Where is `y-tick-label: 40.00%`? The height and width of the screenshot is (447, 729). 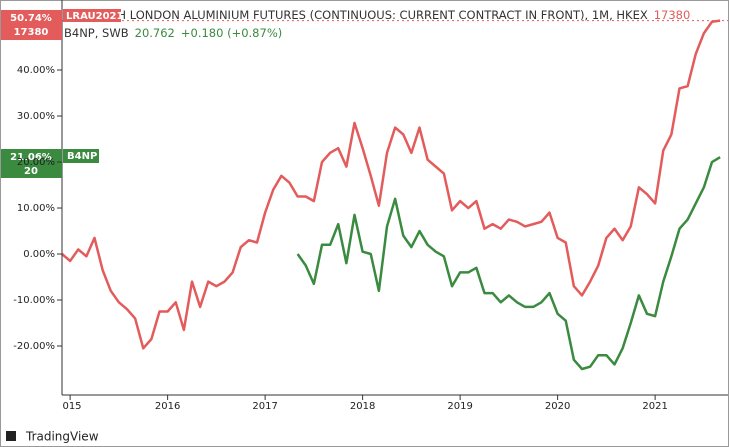
y-tick-label: 40.00% is located at coordinates (36, 70).